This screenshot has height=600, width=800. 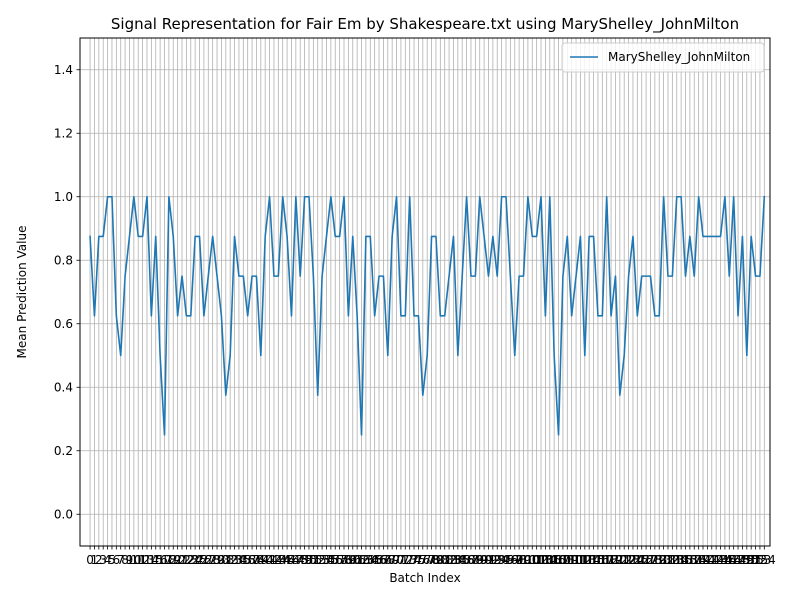 What do you see at coordinates (260, 560) in the screenshot?
I see `x-tick-label: 39` at bounding box center [260, 560].